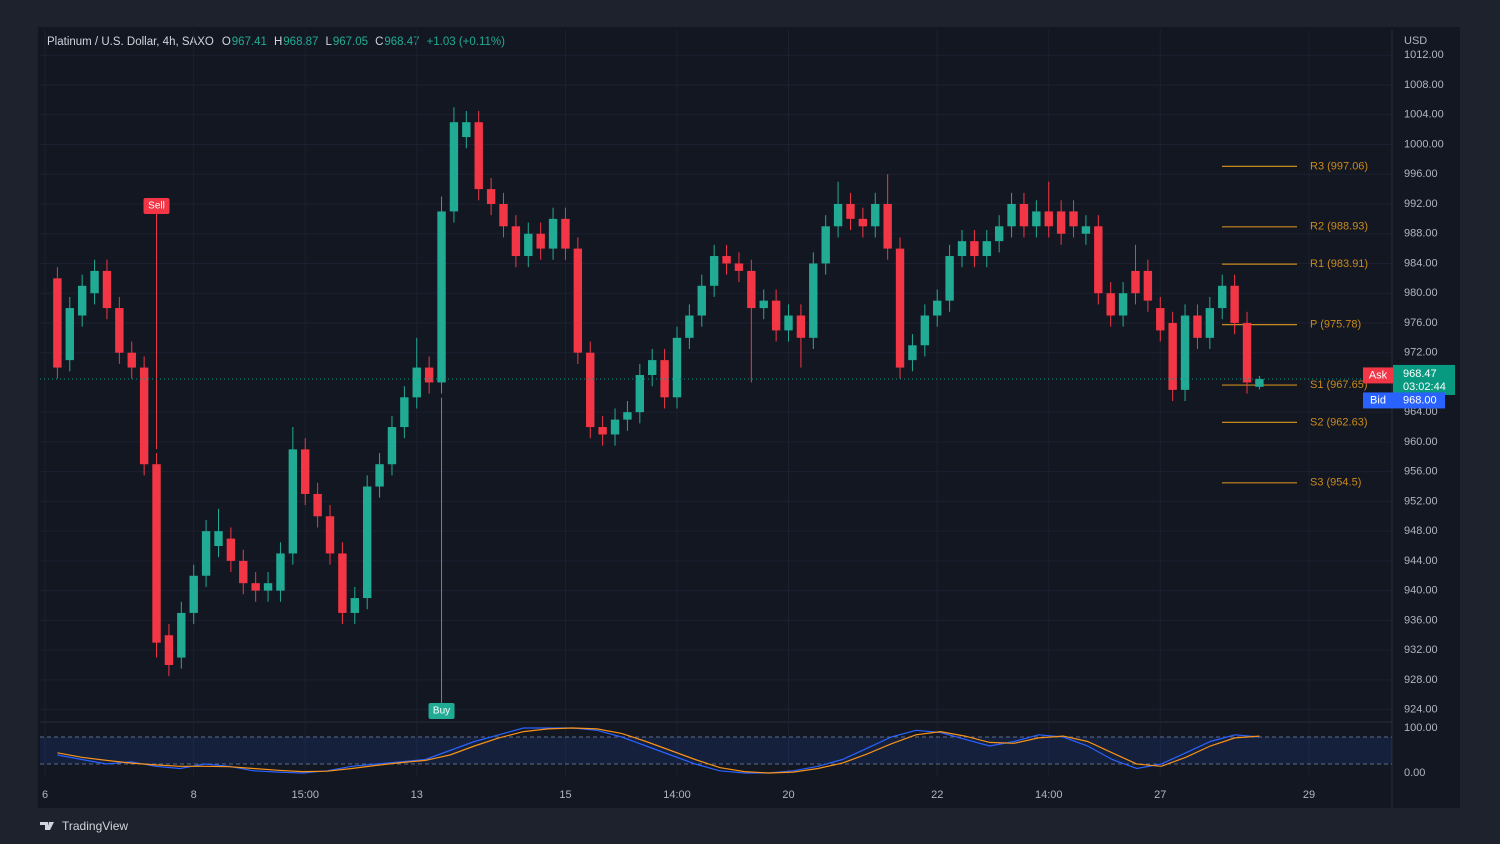  I want to click on sell-badge, so click(156, 206).